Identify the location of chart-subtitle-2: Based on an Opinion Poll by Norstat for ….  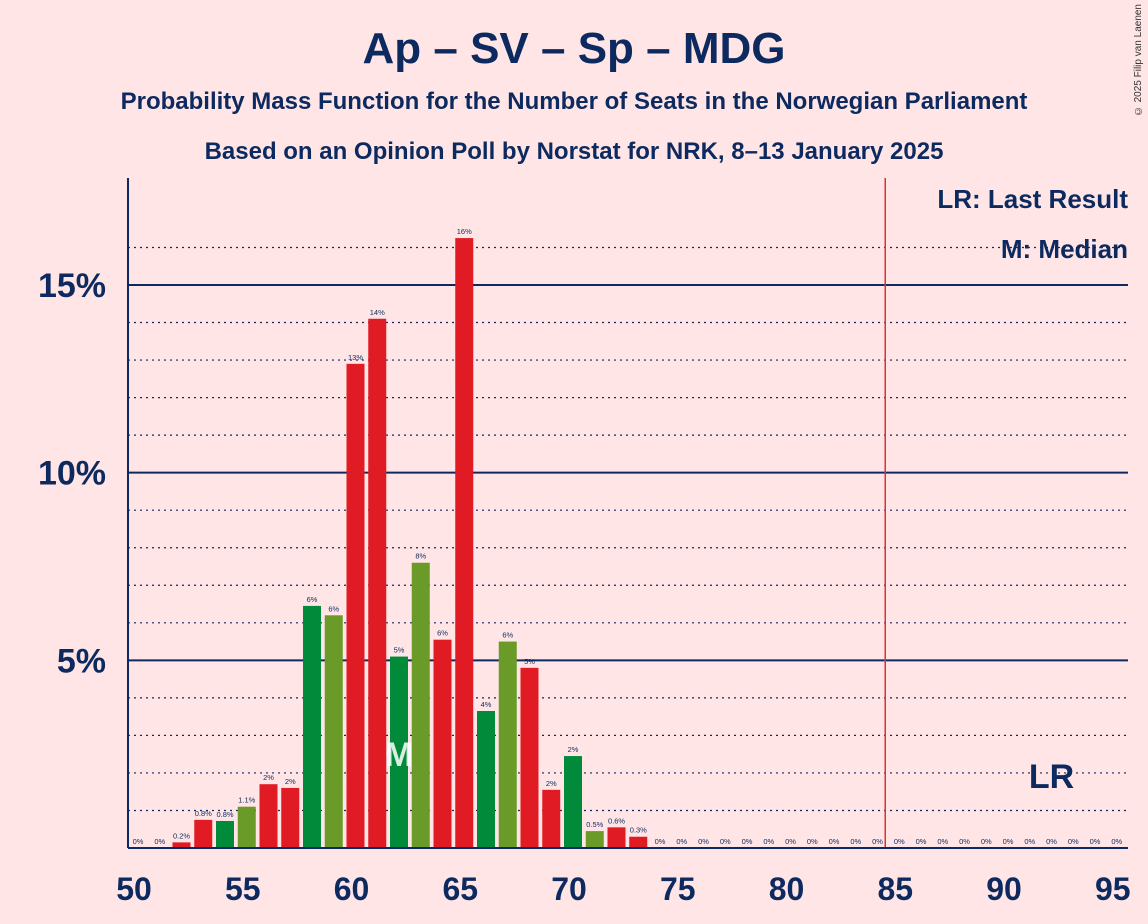
(574, 151).